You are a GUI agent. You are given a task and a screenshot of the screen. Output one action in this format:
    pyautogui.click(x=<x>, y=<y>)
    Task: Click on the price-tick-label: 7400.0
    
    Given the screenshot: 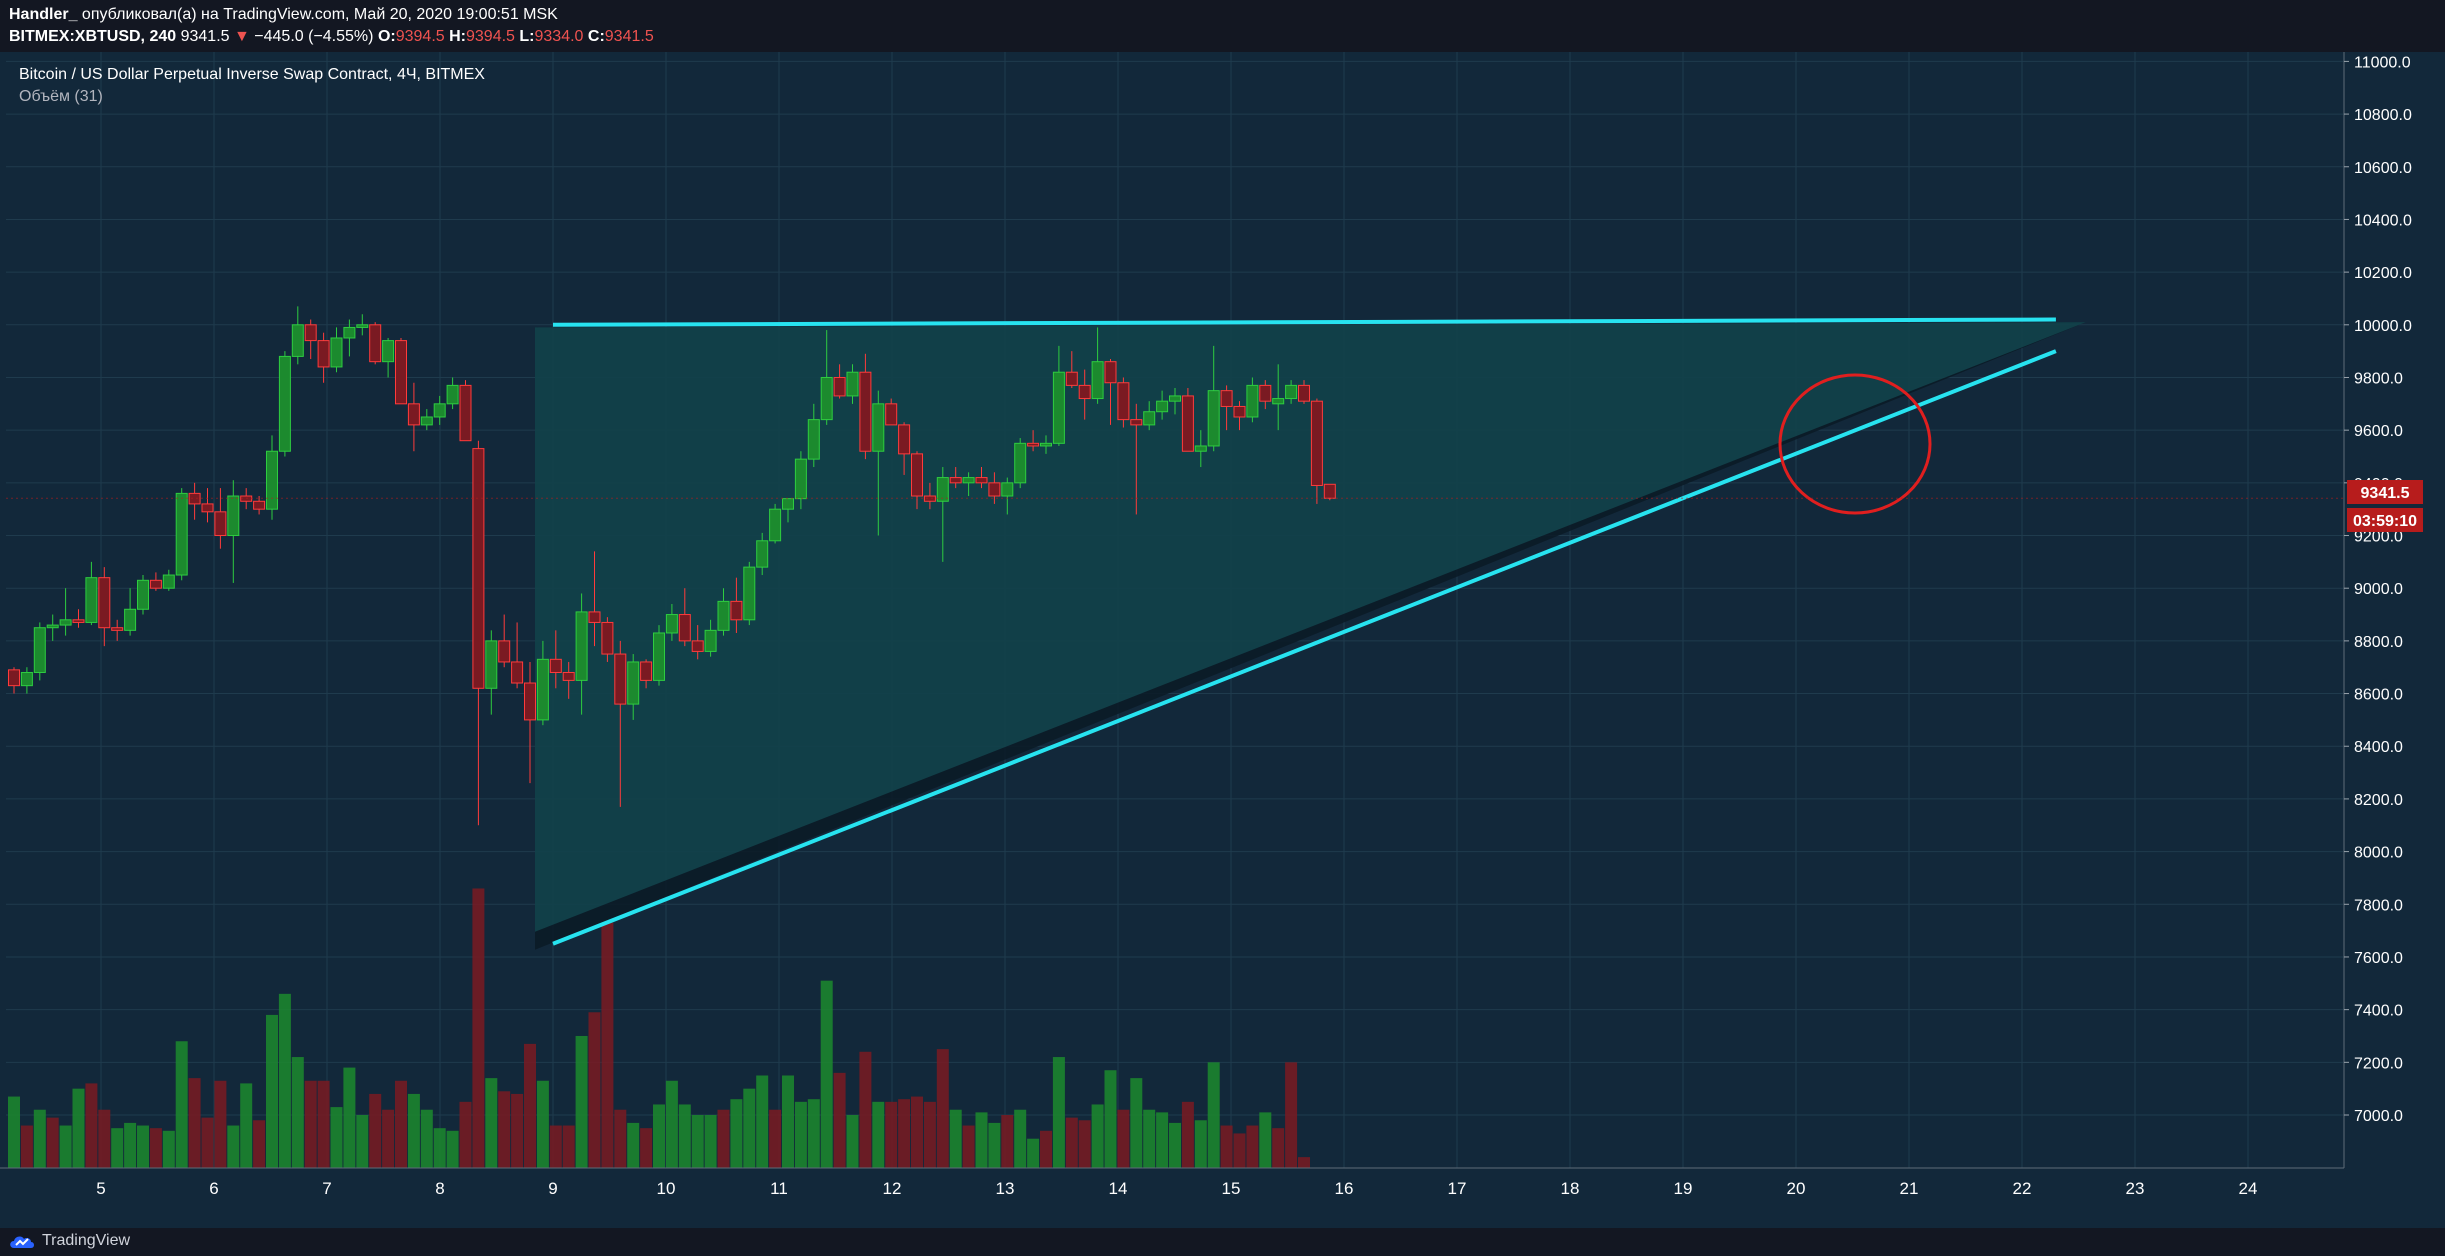 What is the action you would take?
    pyautogui.click(x=2378, y=1011)
    